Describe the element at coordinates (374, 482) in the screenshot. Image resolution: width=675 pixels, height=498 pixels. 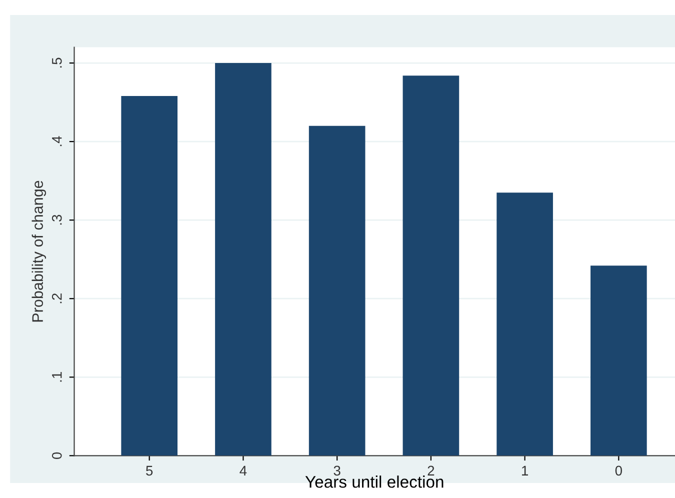
I see `x-axis-title: Years until election` at that location.